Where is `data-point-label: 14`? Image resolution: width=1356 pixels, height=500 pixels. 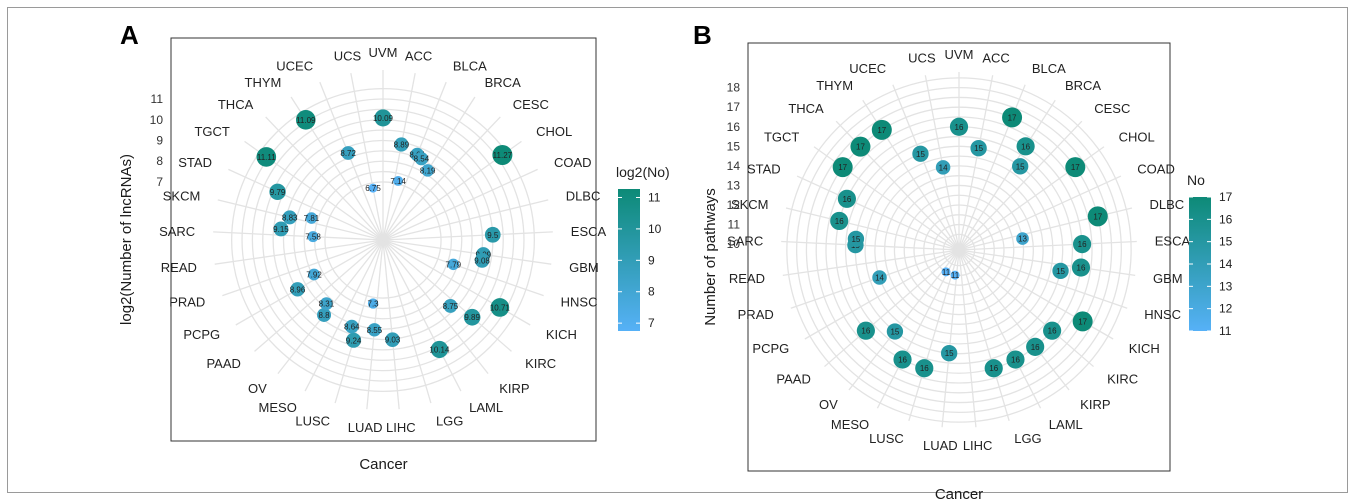
data-point-label: 14 is located at coordinates (879, 278).